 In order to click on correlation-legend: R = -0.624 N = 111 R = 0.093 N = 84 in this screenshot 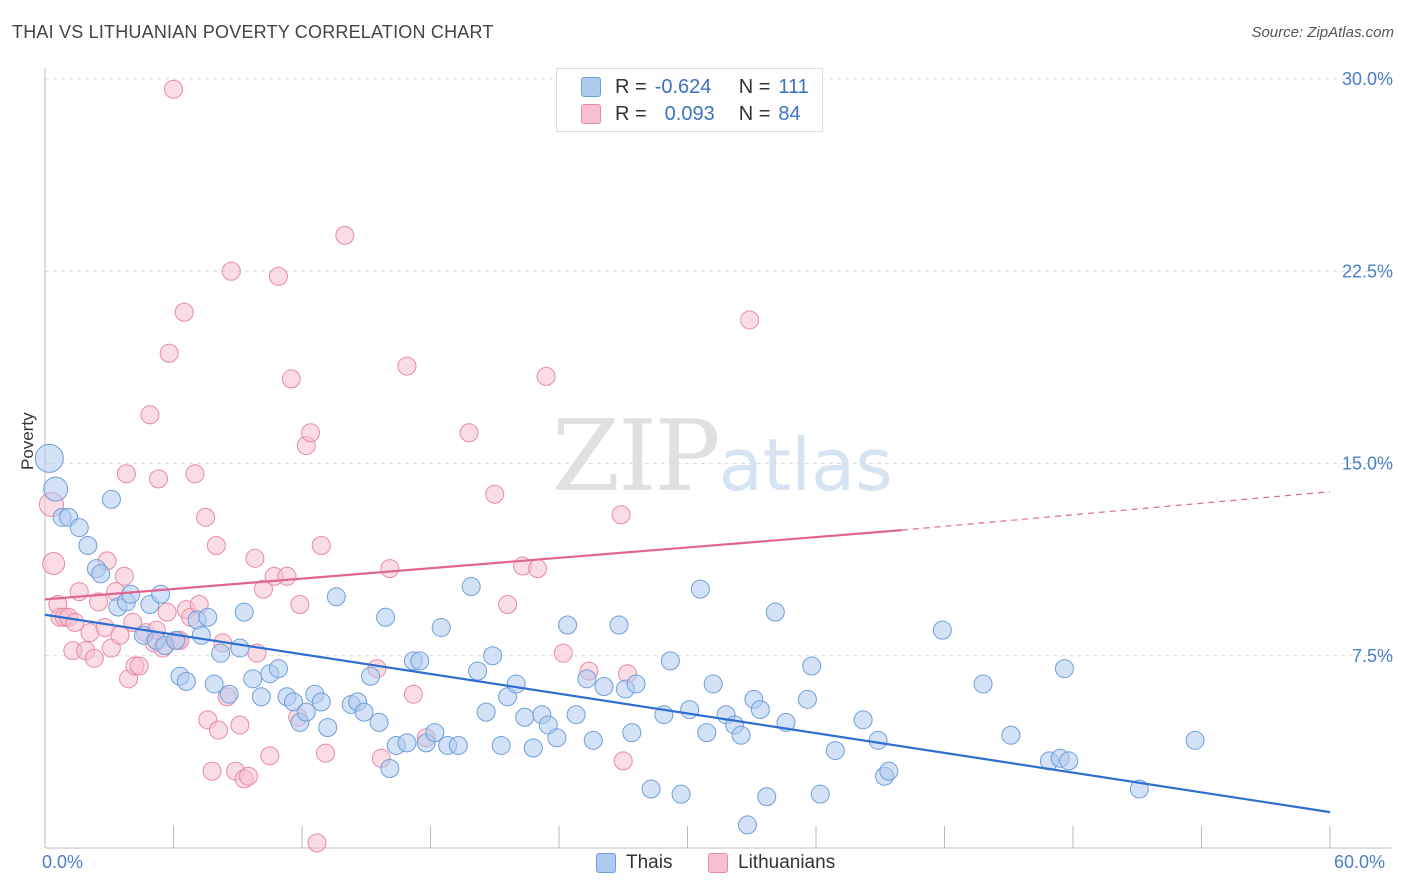, I will do `click(689, 100)`.